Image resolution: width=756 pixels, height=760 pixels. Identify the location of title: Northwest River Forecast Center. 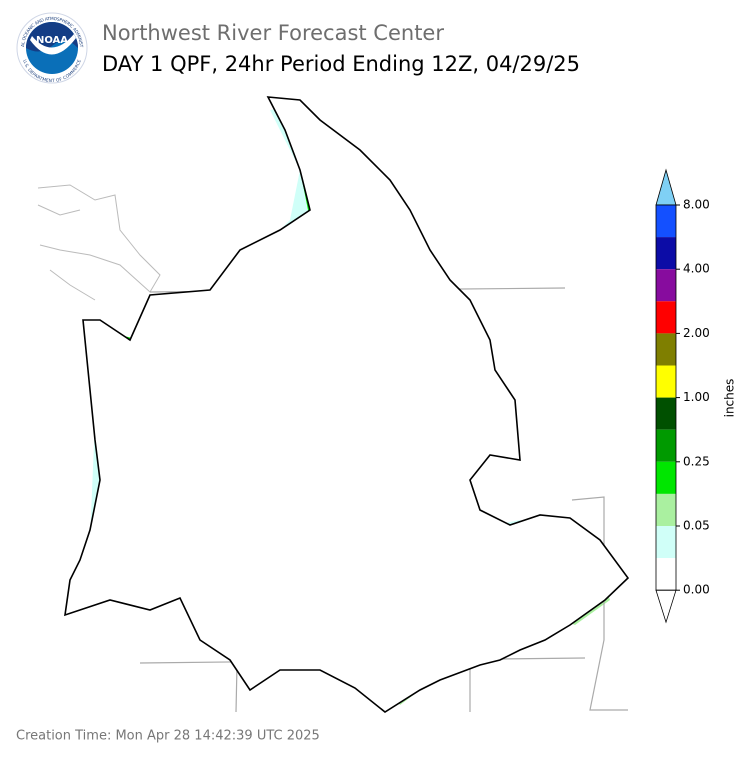
(273, 33).